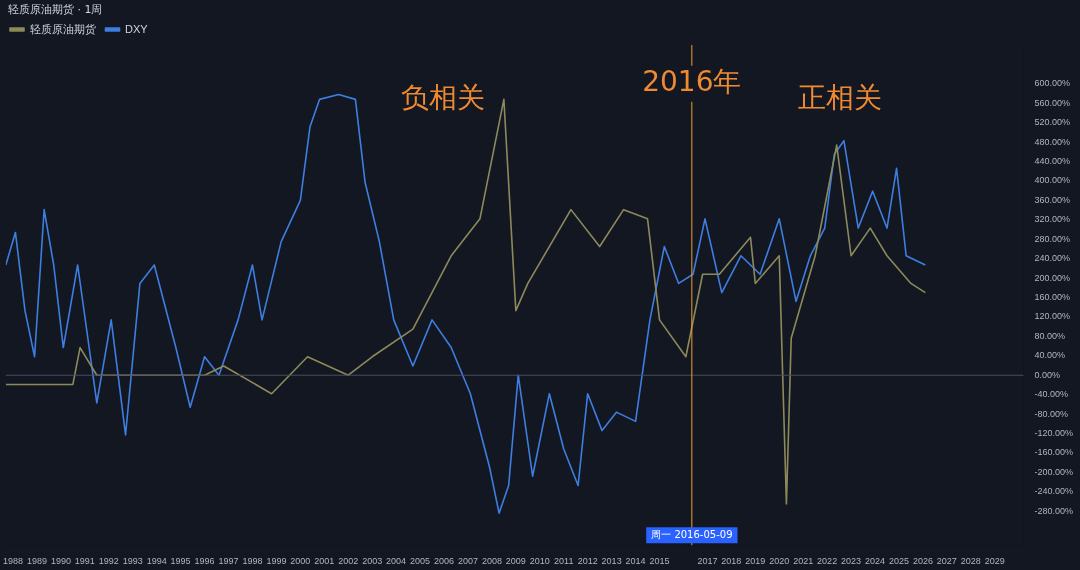 The width and height of the screenshot is (1080, 570). What do you see at coordinates (324, 561) in the screenshot?
I see `x-tick-label: 2001` at bounding box center [324, 561].